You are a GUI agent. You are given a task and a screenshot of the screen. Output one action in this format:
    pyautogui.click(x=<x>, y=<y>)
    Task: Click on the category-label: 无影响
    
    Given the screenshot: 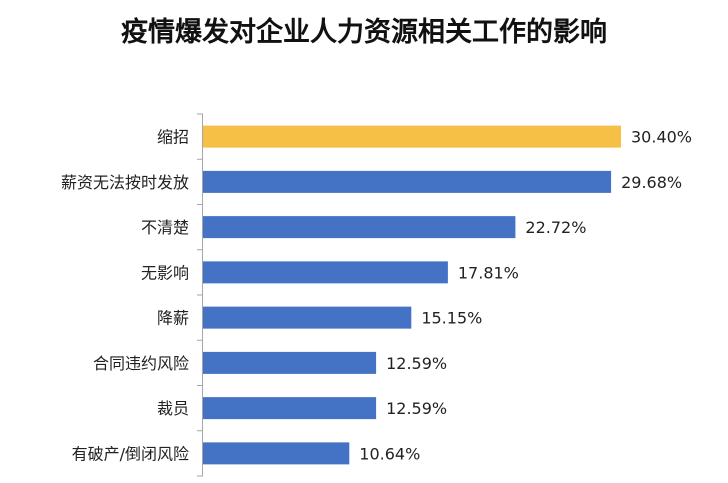 What is the action you would take?
    pyautogui.click(x=165, y=272)
    